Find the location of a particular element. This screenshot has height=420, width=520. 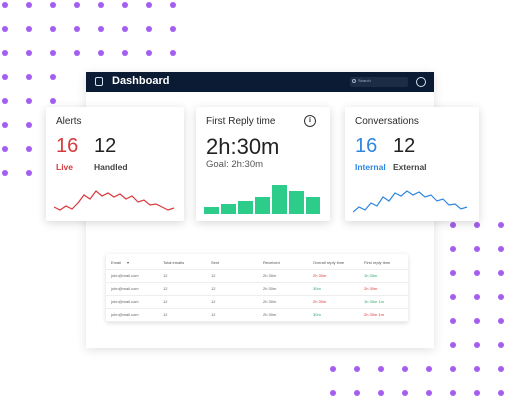

table-header-first-reply: First reply time is located at coordinates (377, 262).